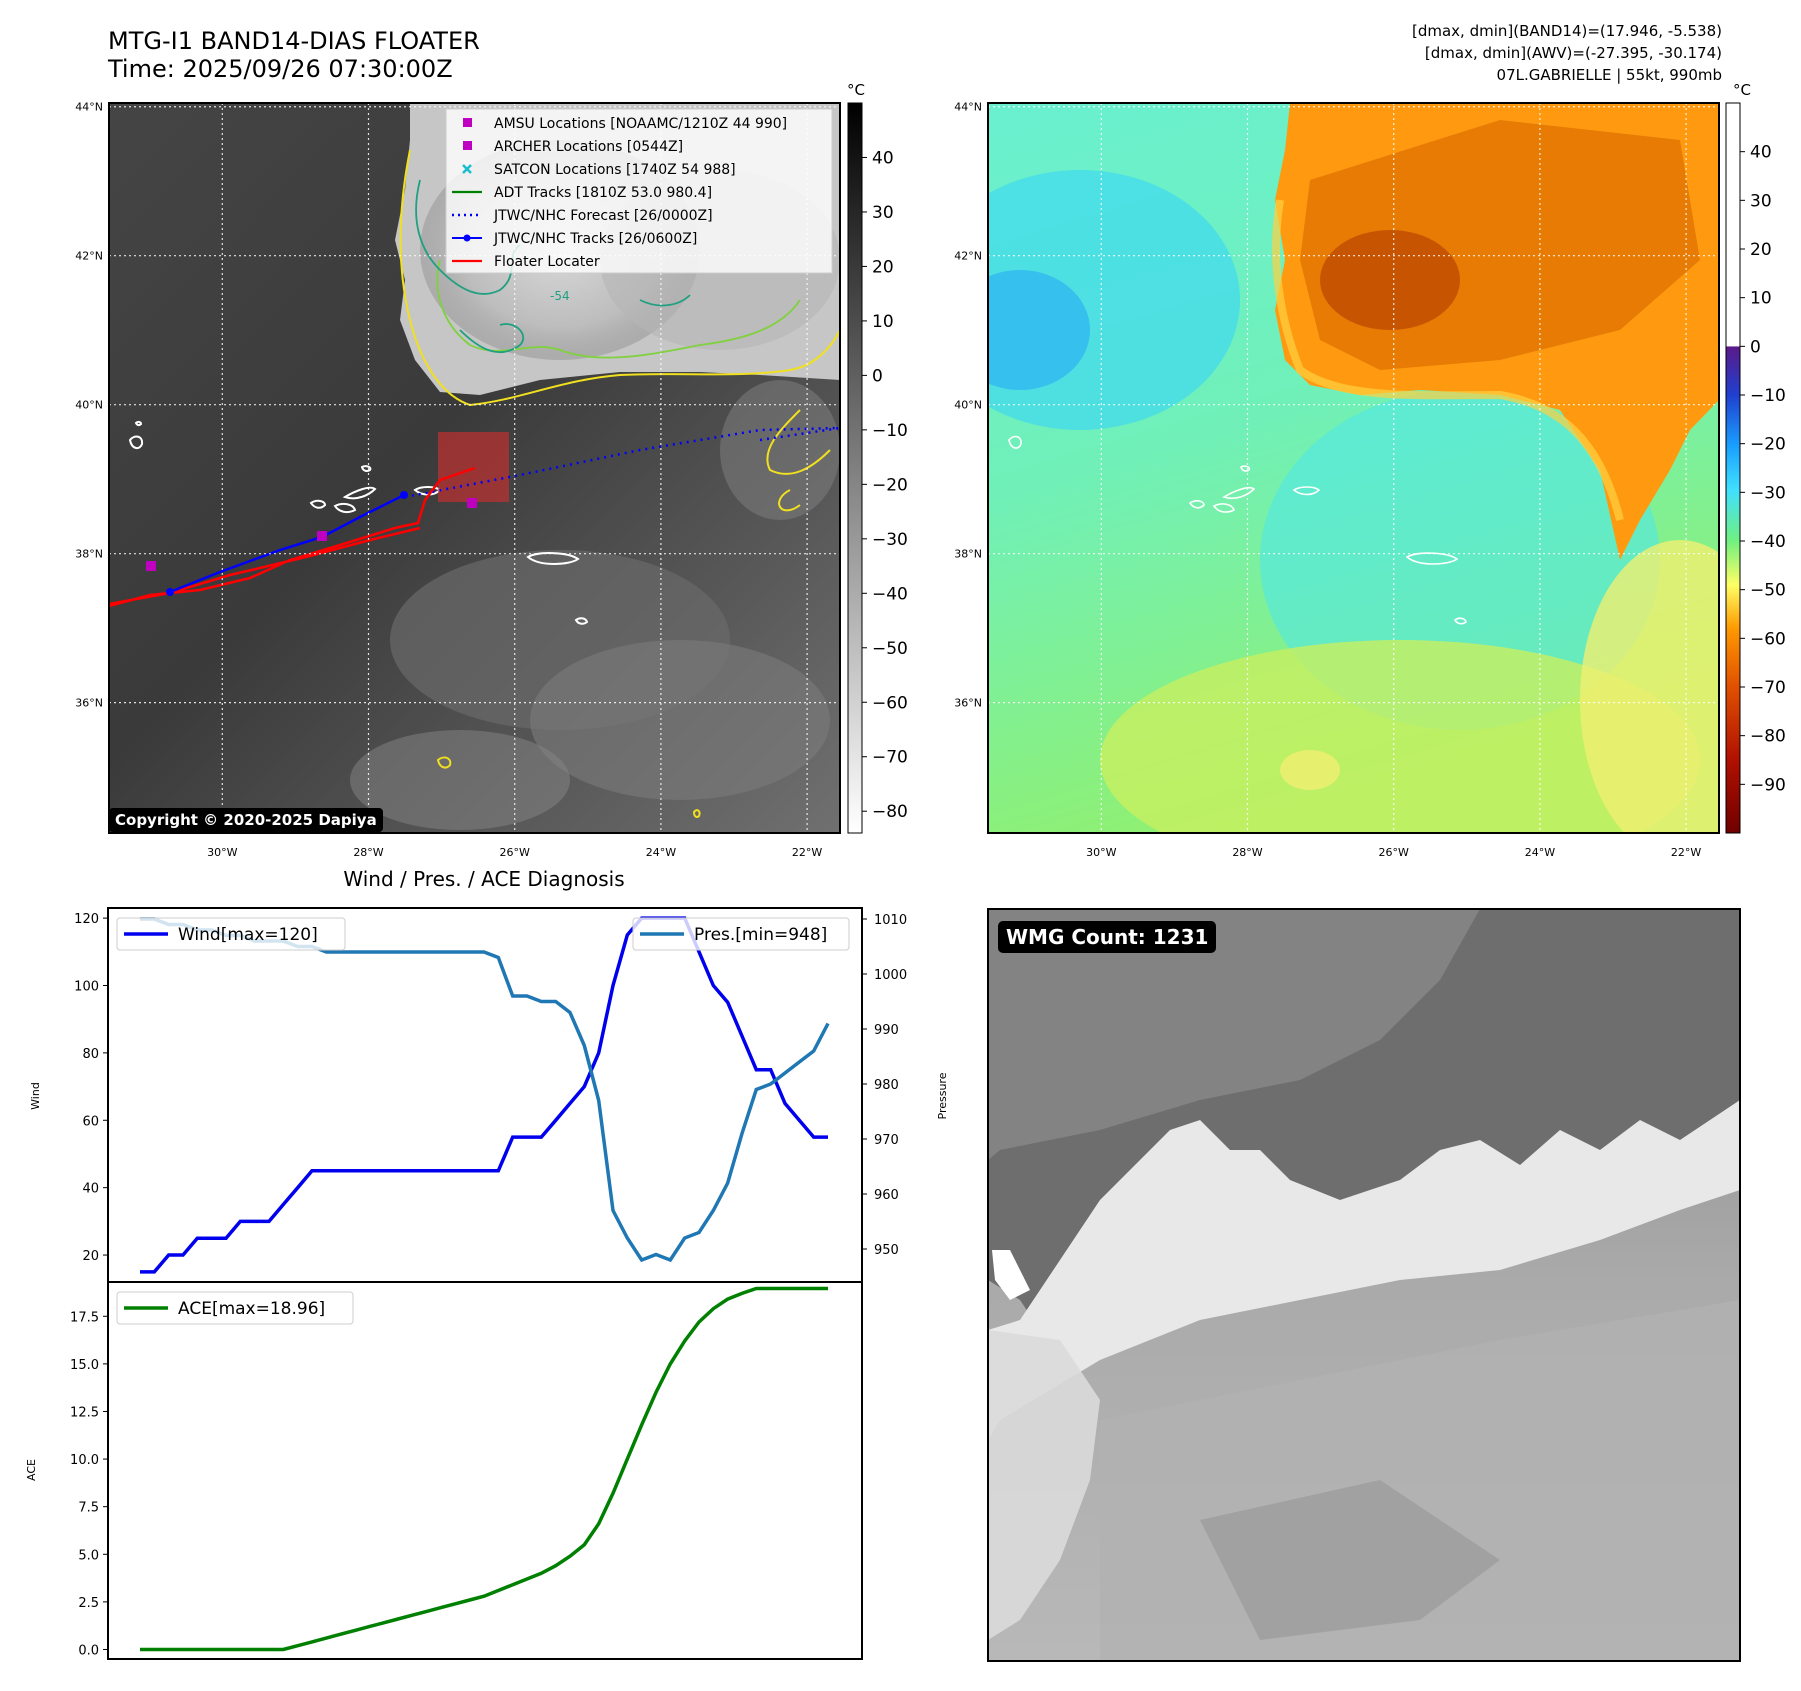 This screenshot has width=1801, height=1691. Describe the element at coordinates (84, 1460) in the screenshot. I see `ace-ytick-label: 10.0` at that location.